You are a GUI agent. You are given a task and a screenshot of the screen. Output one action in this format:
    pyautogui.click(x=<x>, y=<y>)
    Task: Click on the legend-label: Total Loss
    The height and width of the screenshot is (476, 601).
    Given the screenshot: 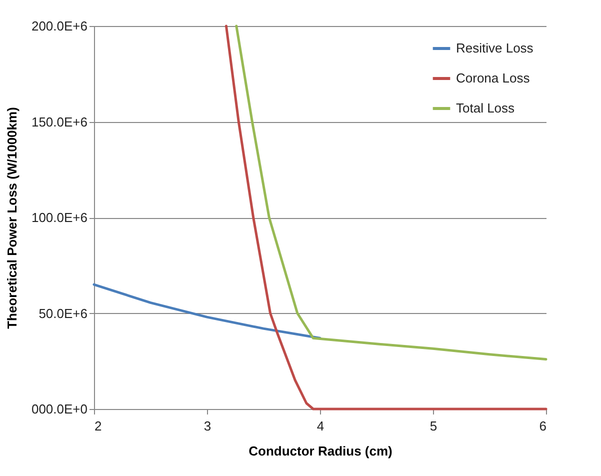 What is the action you would take?
    pyautogui.click(x=486, y=108)
    